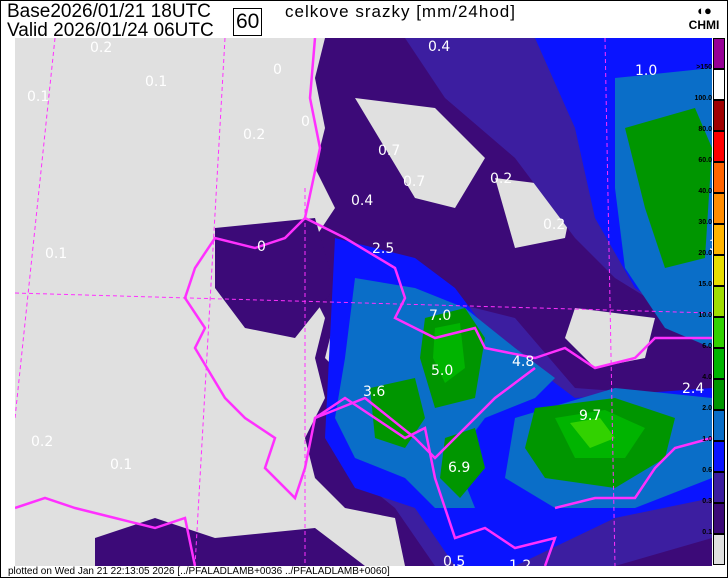 The width and height of the screenshot is (728, 578). I want to click on legend-label: >150, so click(704, 67).